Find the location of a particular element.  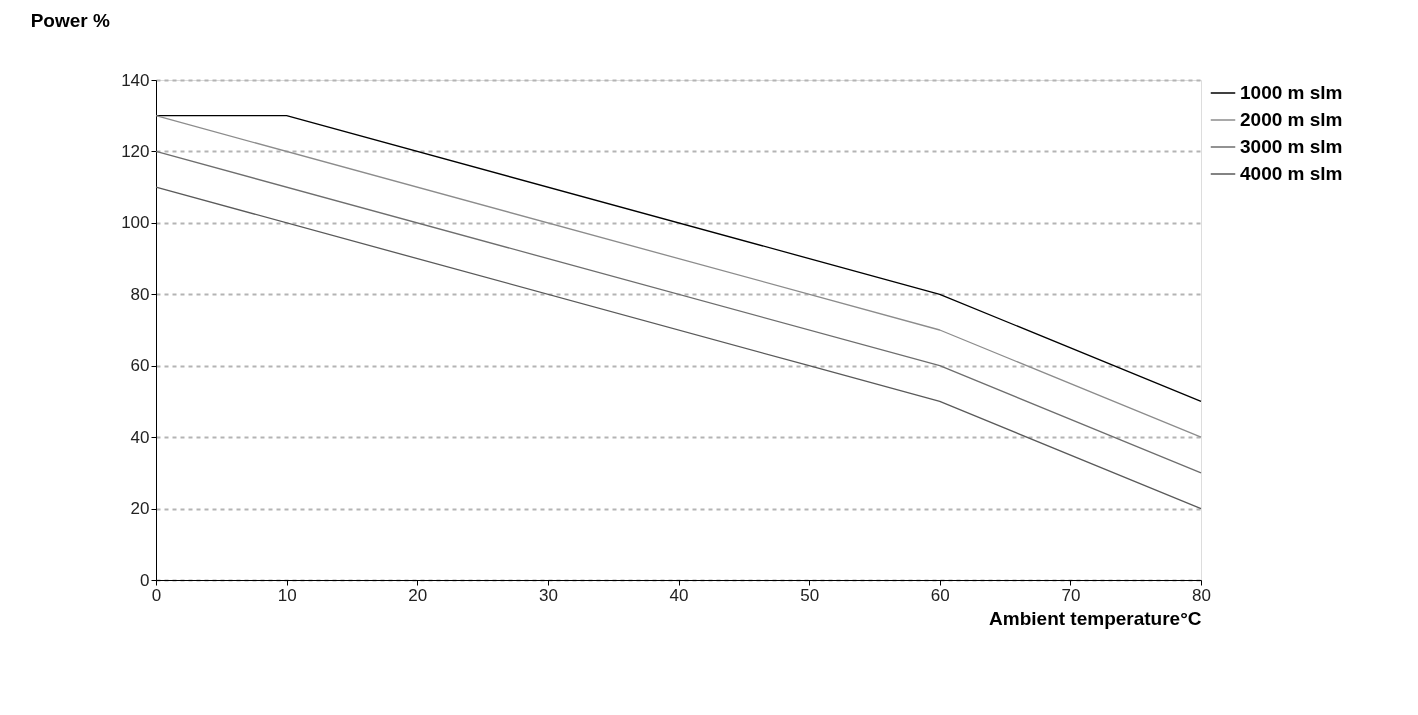

legend-label: 4000 m slm is located at coordinates (1291, 173).